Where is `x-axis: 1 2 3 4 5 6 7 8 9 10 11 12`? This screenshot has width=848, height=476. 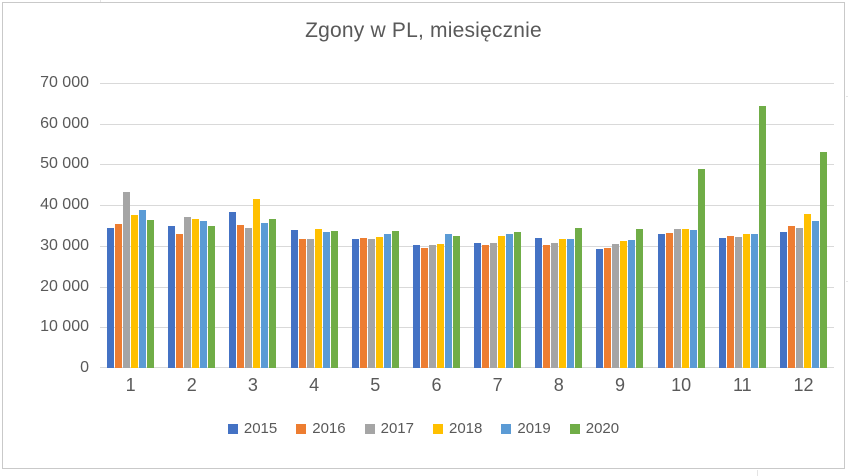 x-axis: 1 2 3 4 5 6 7 8 9 10 11 12 is located at coordinates (467, 388).